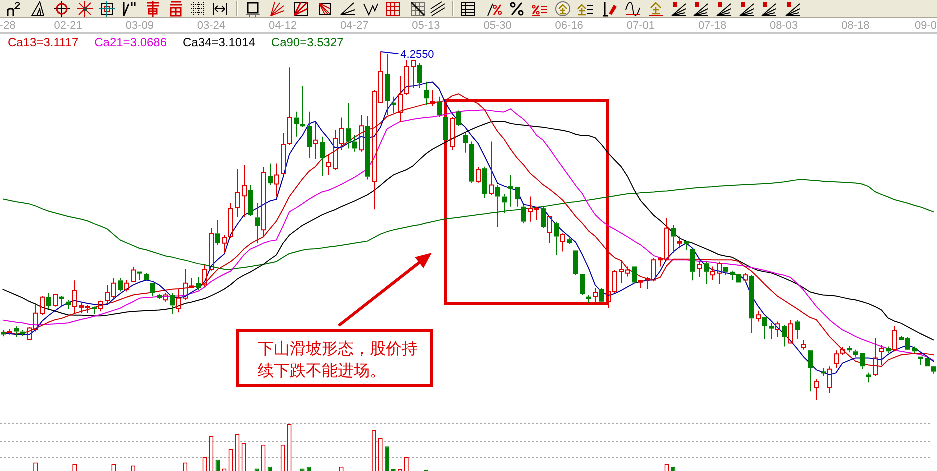  I want to click on x-tick-label: 04-12, so click(283, 26).